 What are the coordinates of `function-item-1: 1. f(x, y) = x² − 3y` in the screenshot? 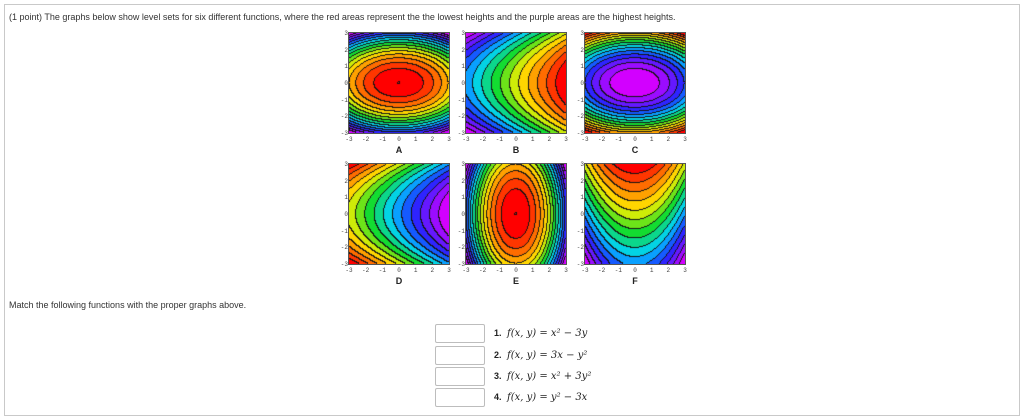 It's located at (540, 333).